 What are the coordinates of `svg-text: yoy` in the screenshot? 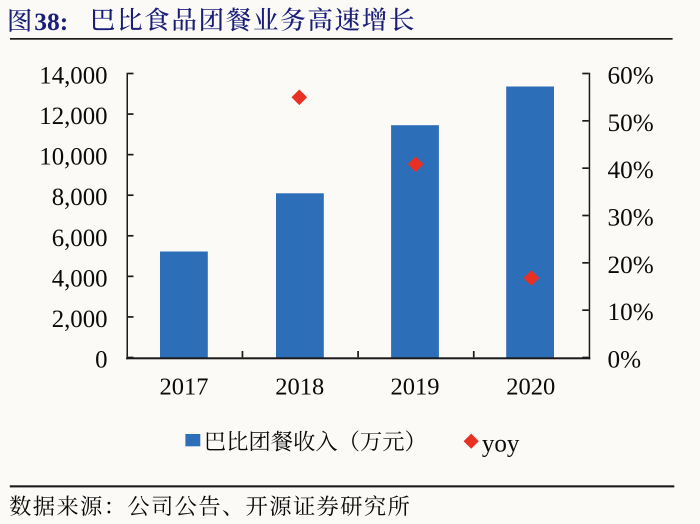 It's located at (501, 443).